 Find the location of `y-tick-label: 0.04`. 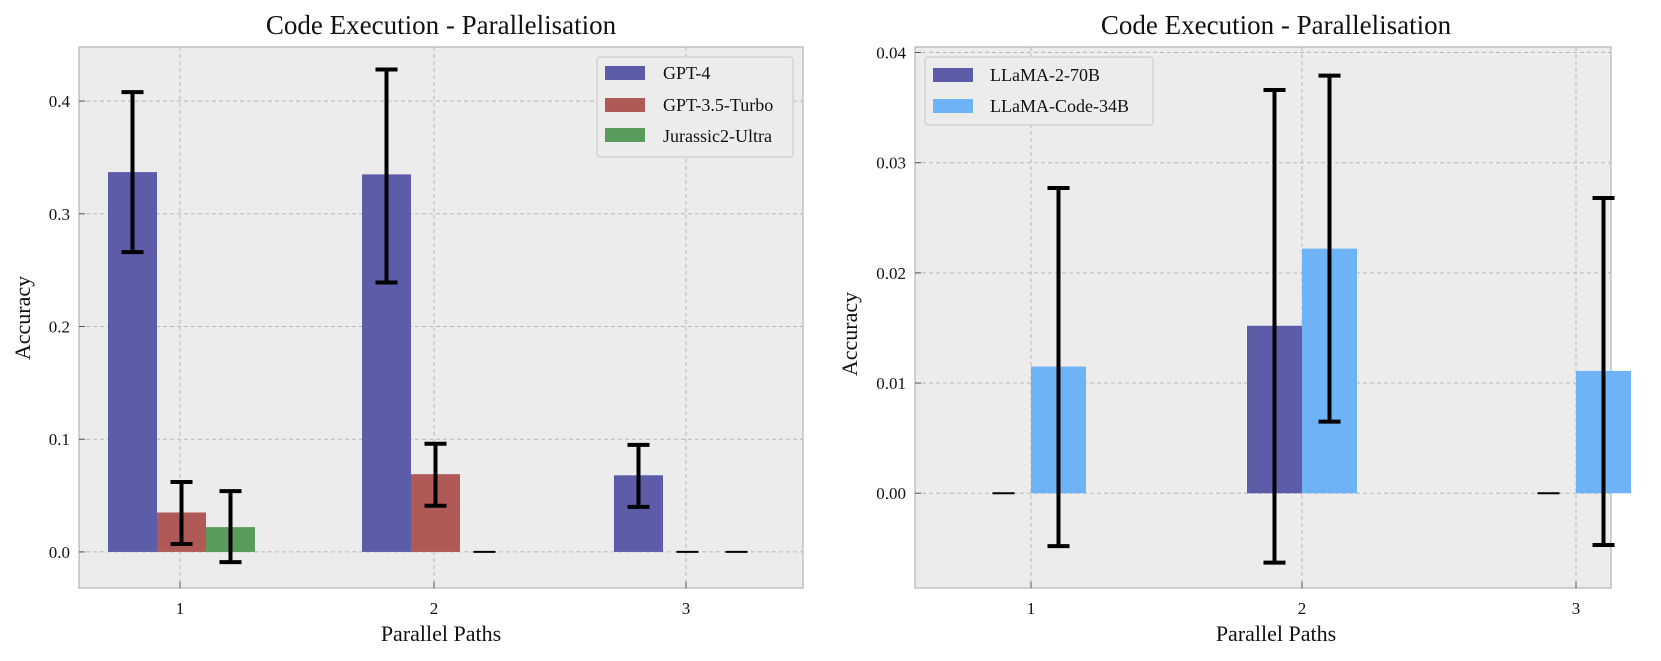

y-tick-label: 0.04 is located at coordinates (891, 53).